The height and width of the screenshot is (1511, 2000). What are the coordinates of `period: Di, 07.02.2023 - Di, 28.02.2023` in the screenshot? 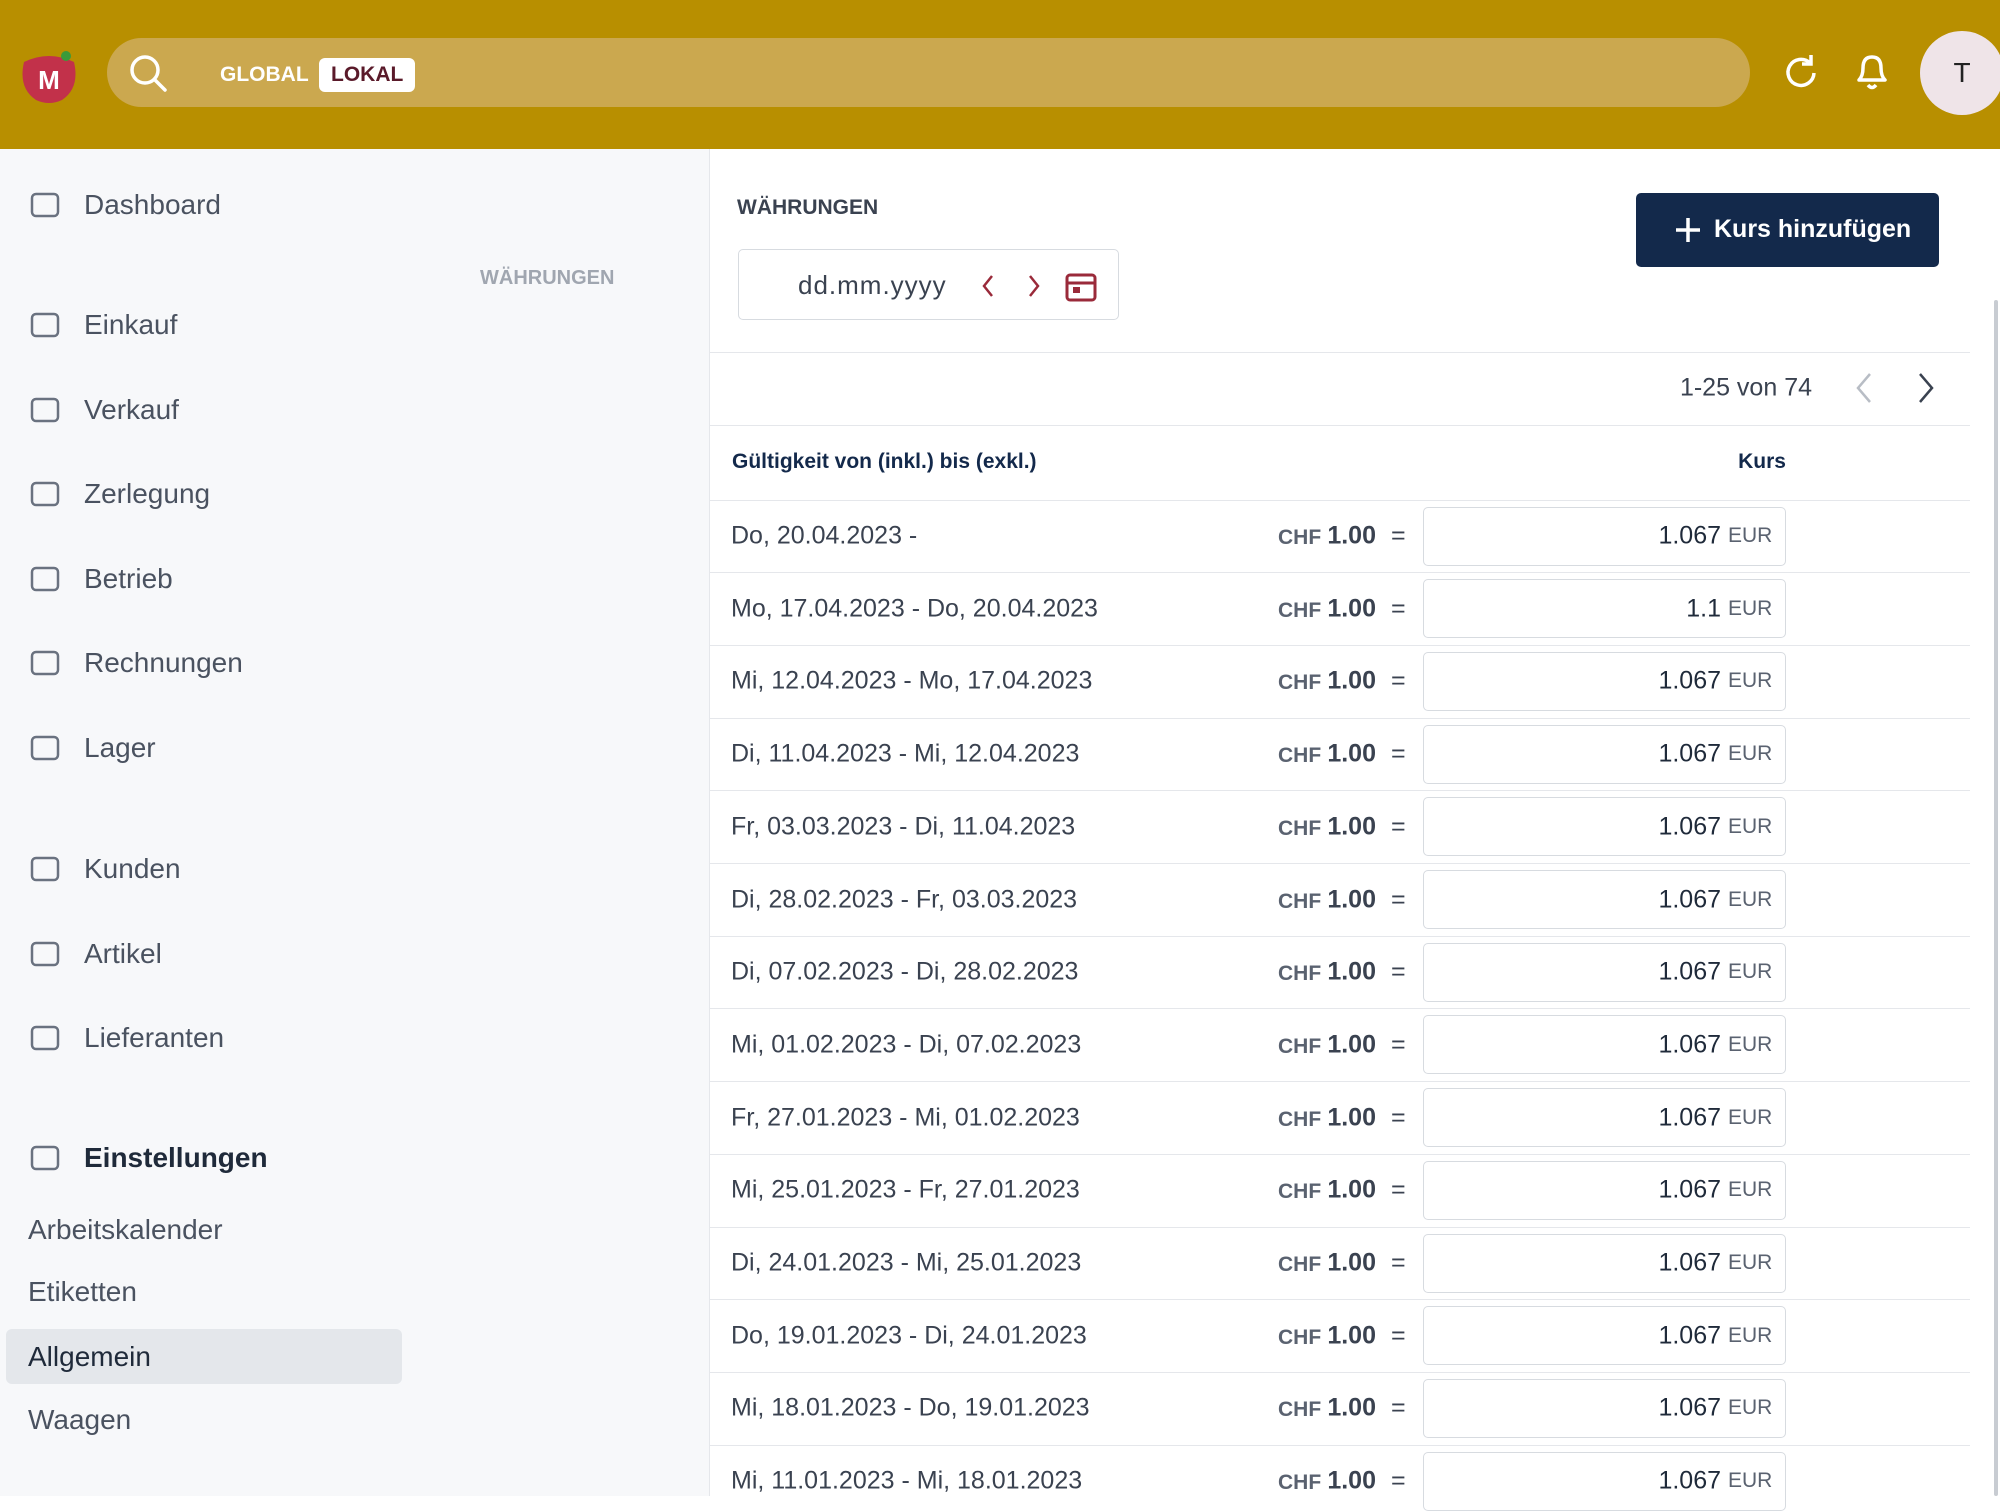 It's located at (905, 971).